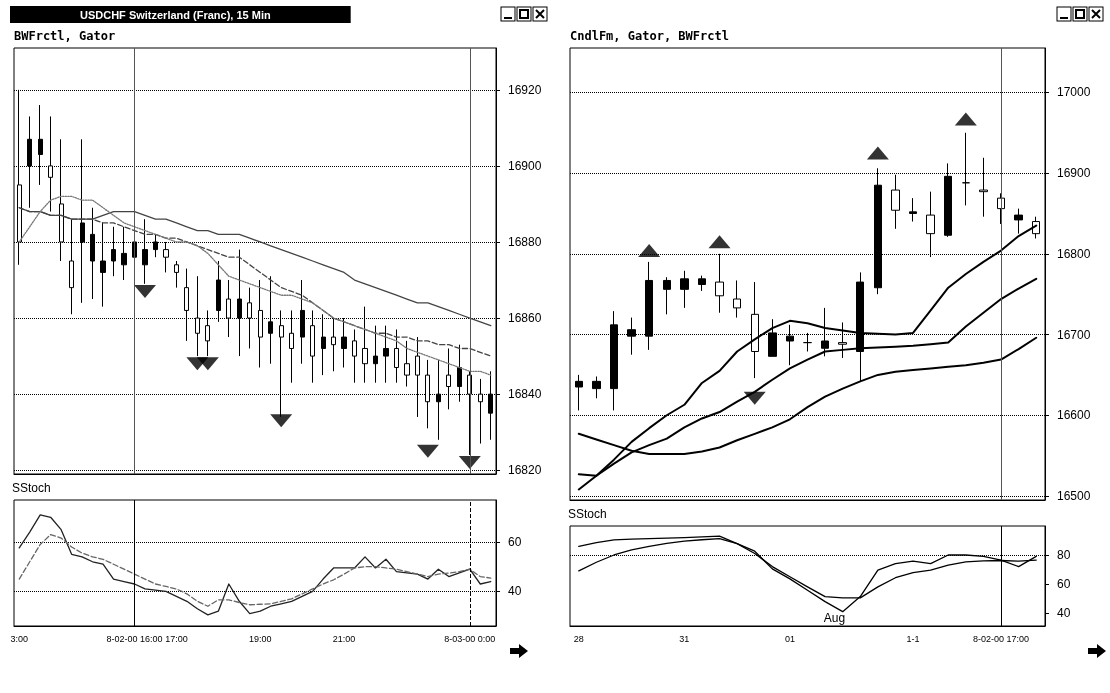 The image size is (1110, 693). What do you see at coordinates (913, 638) in the screenshot?
I see `x-tick-label: 1-1` at bounding box center [913, 638].